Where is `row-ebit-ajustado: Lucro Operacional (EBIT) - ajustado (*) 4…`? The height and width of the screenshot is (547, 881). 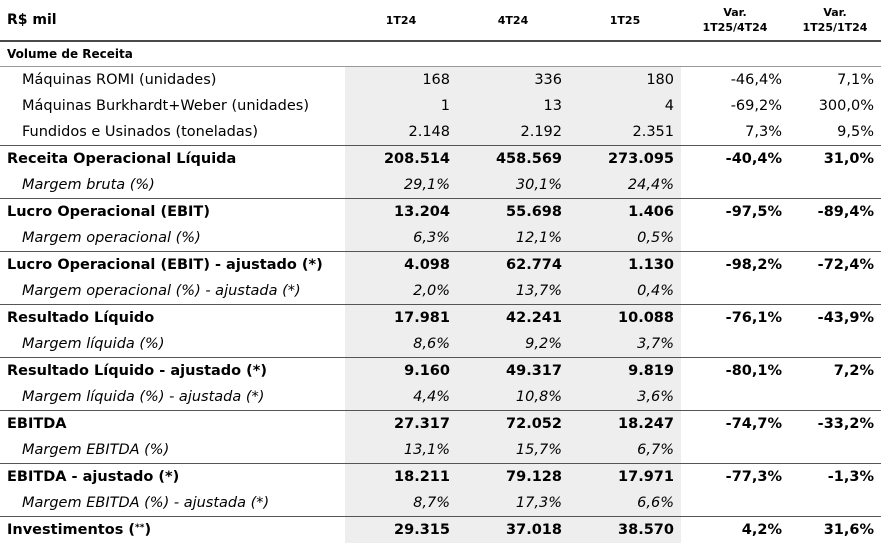 row-ebit-ajustado: Lucro Operacional (EBIT) - ajustado (*) 4… is located at coordinates (440, 264).